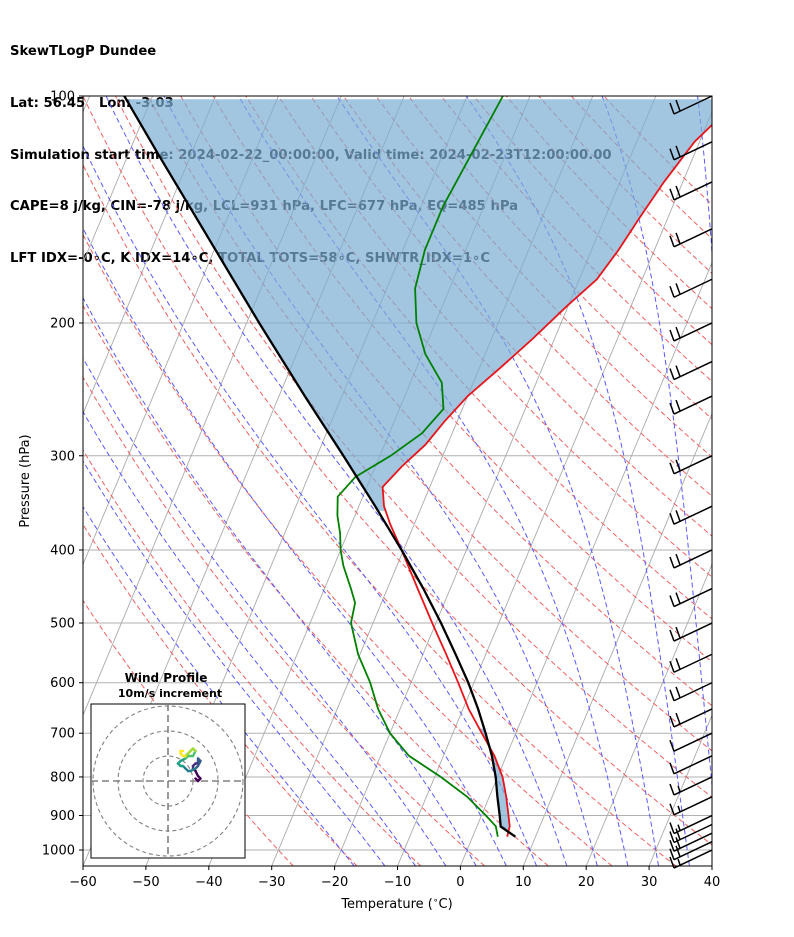 The height and width of the screenshot is (937, 794). Describe the element at coordinates (62, 683) in the screenshot. I see `y-tick-label: 600` at that location.